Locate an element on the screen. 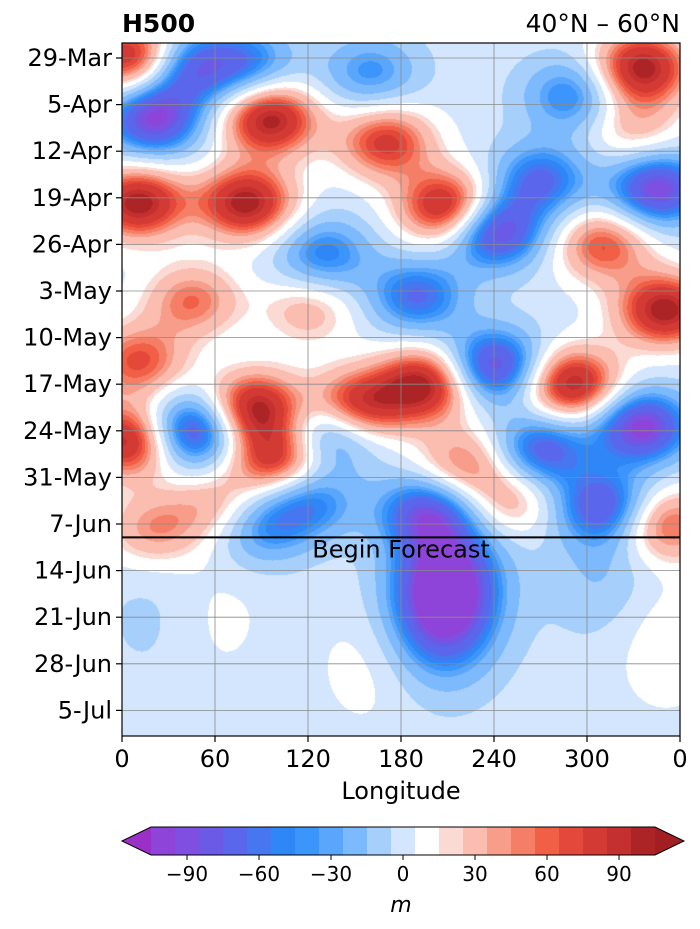  colorbar-extend-low is located at coordinates (136, 841).